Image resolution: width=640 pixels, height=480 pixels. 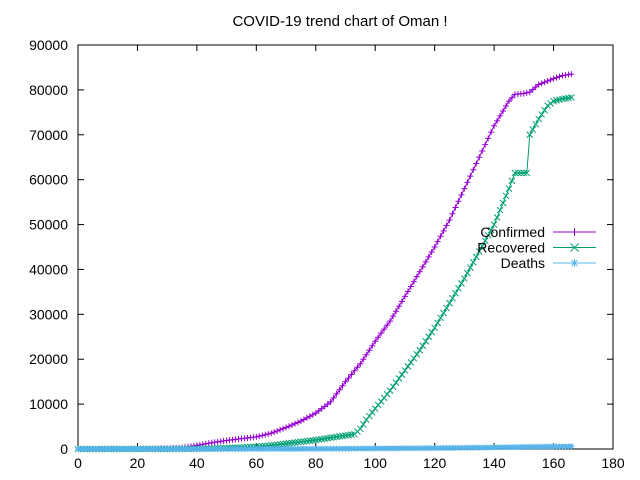 I want to click on x-tick-label: 140, so click(x=494, y=463).